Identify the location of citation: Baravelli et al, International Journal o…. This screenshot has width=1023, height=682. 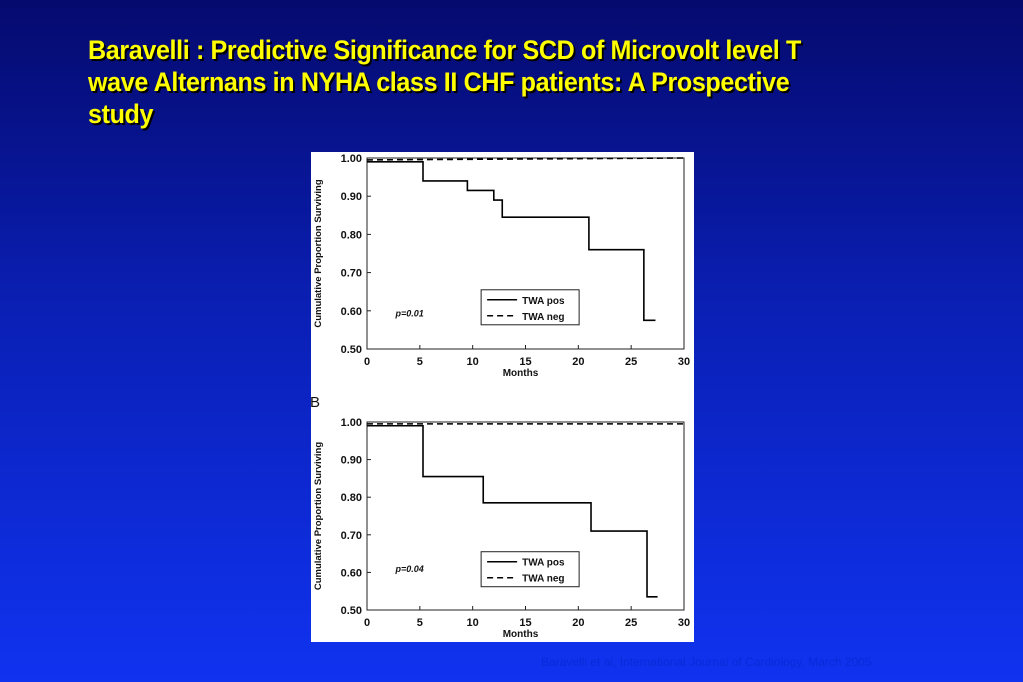
(706, 662).